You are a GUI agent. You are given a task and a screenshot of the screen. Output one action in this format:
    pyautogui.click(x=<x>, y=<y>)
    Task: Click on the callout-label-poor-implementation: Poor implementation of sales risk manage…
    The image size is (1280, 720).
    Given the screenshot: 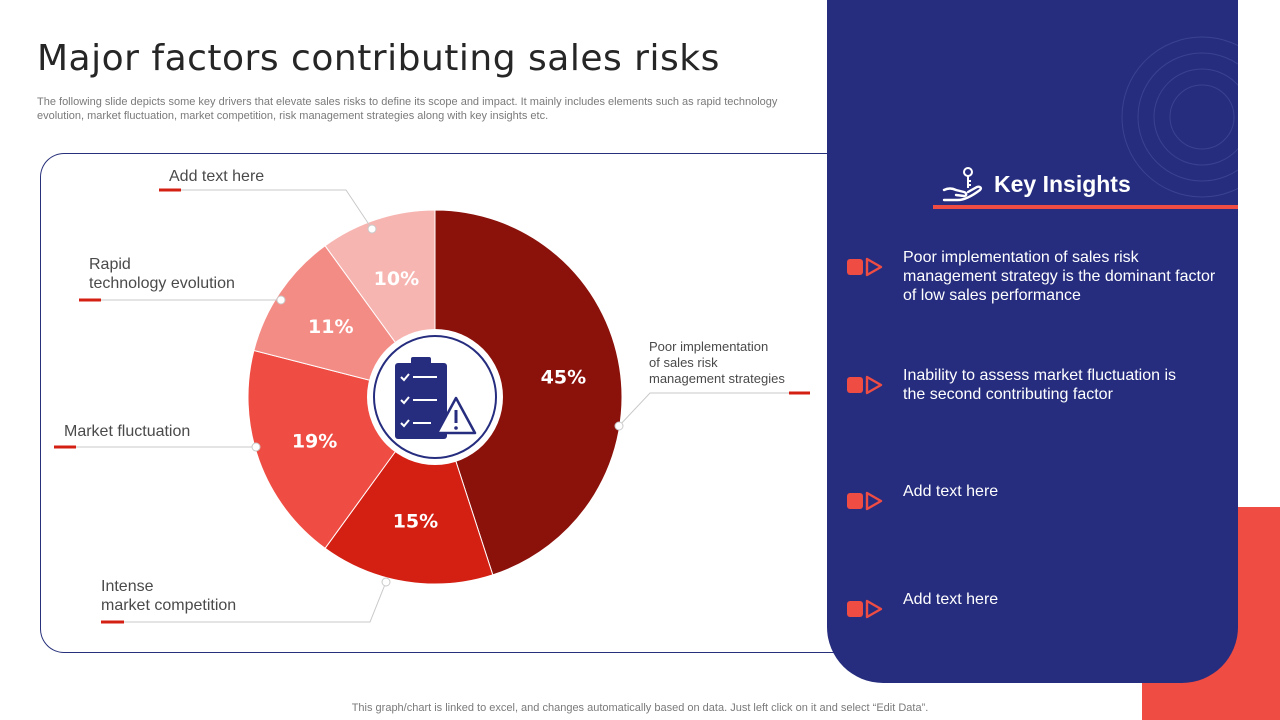 What is the action you would take?
    pyautogui.click(x=717, y=362)
    